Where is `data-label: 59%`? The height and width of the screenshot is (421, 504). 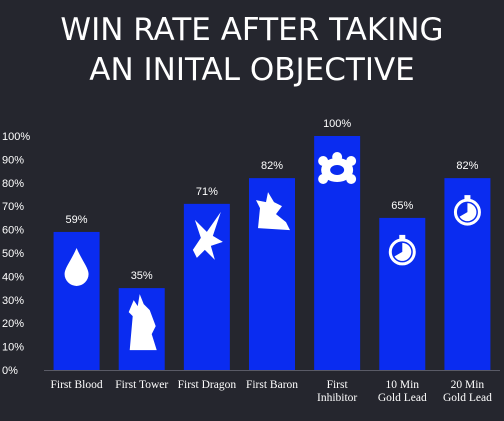
data-label: 59% is located at coordinates (77, 220).